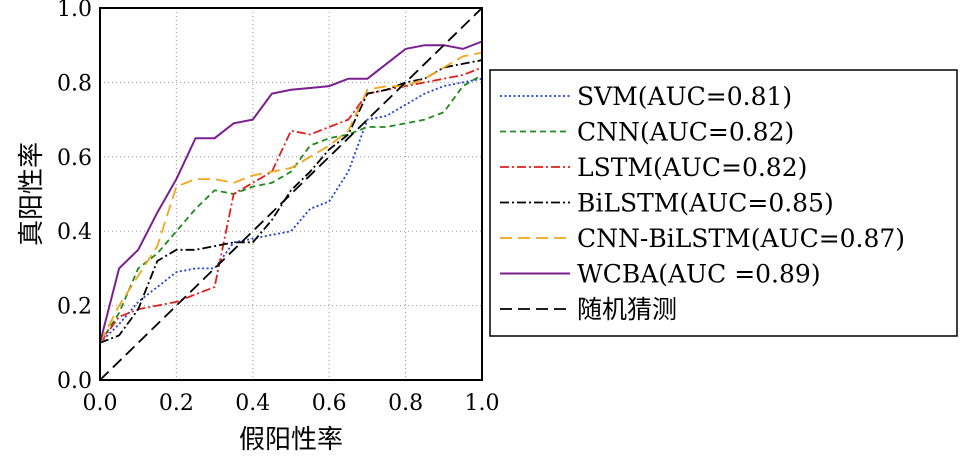 The height and width of the screenshot is (459, 963). I want to click on legend-label: BiLSTM(AUC=0.85), so click(705, 203).